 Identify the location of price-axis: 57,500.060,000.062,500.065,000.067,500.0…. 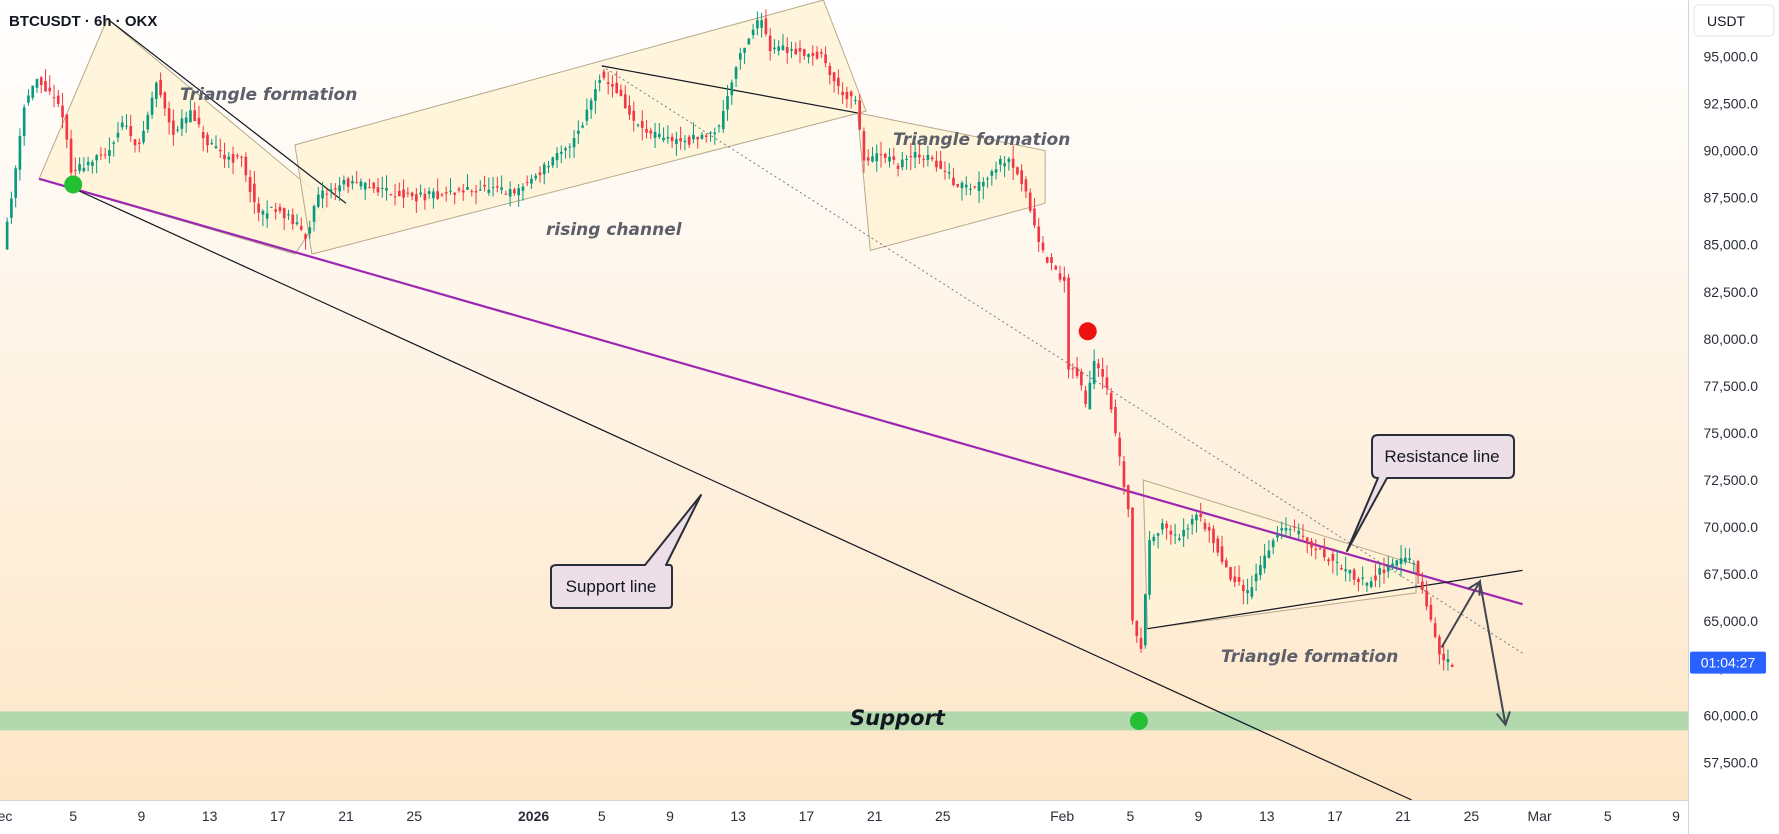
(1731, 409).